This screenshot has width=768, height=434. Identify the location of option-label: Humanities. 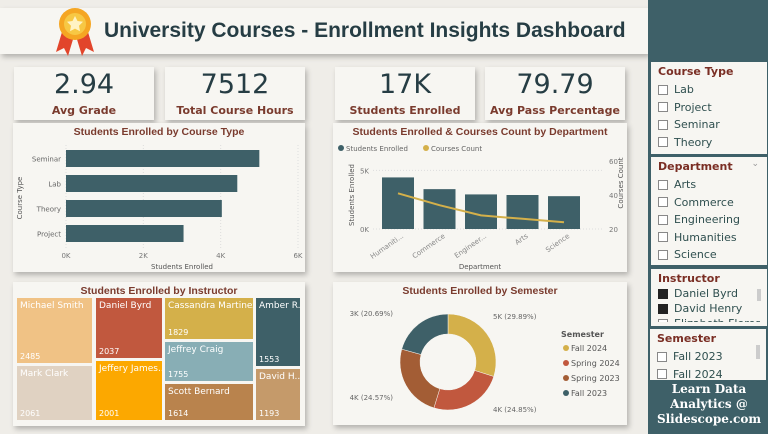
(705, 237).